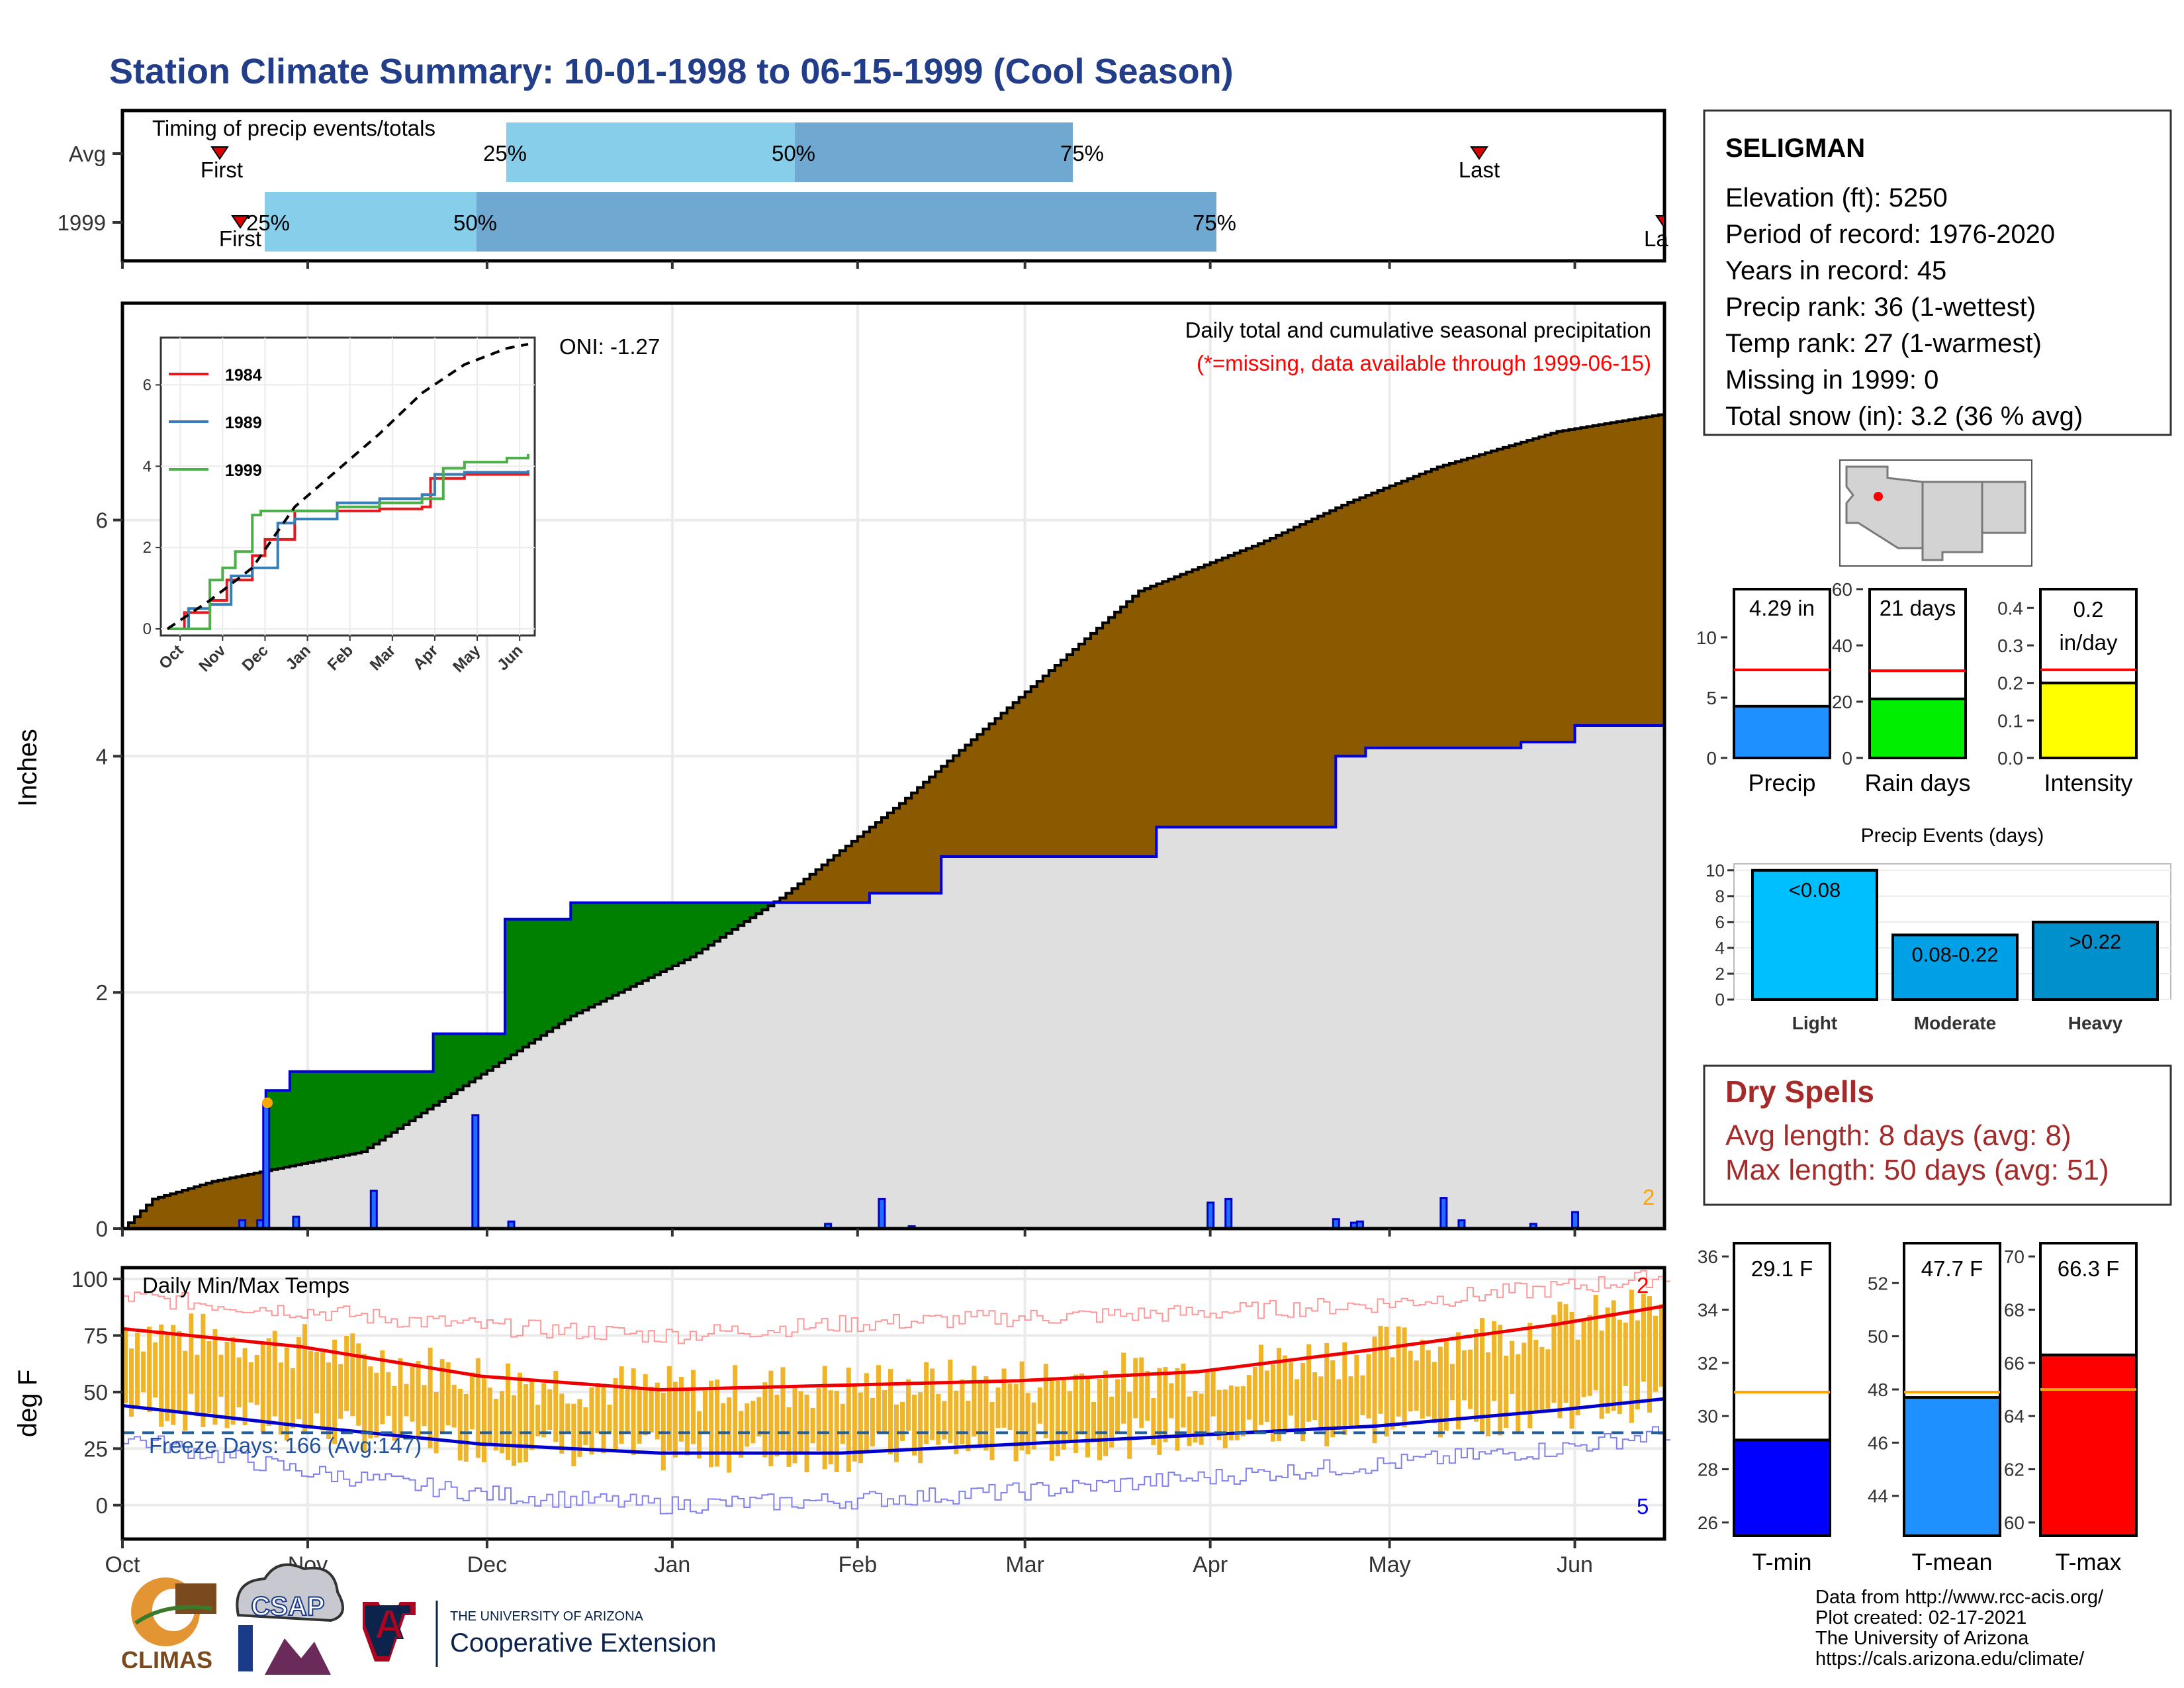  What do you see at coordinates (1918, 608) in the screenshot?
I see `summary-bar-value-label: 21 days` at bounding box center [1918, 608].